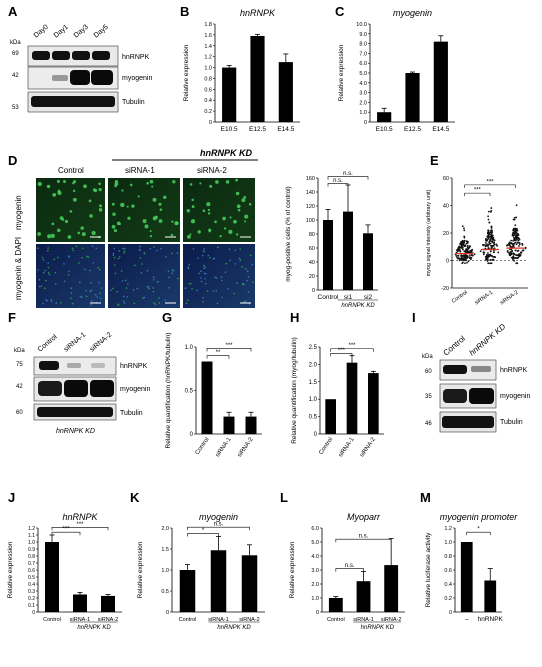 The height and width of the screenshot is (667, 542). Describe the element at coordinates (18, 212) in the screenshot. I see `panel-d-row-label: myogenin` at that location.